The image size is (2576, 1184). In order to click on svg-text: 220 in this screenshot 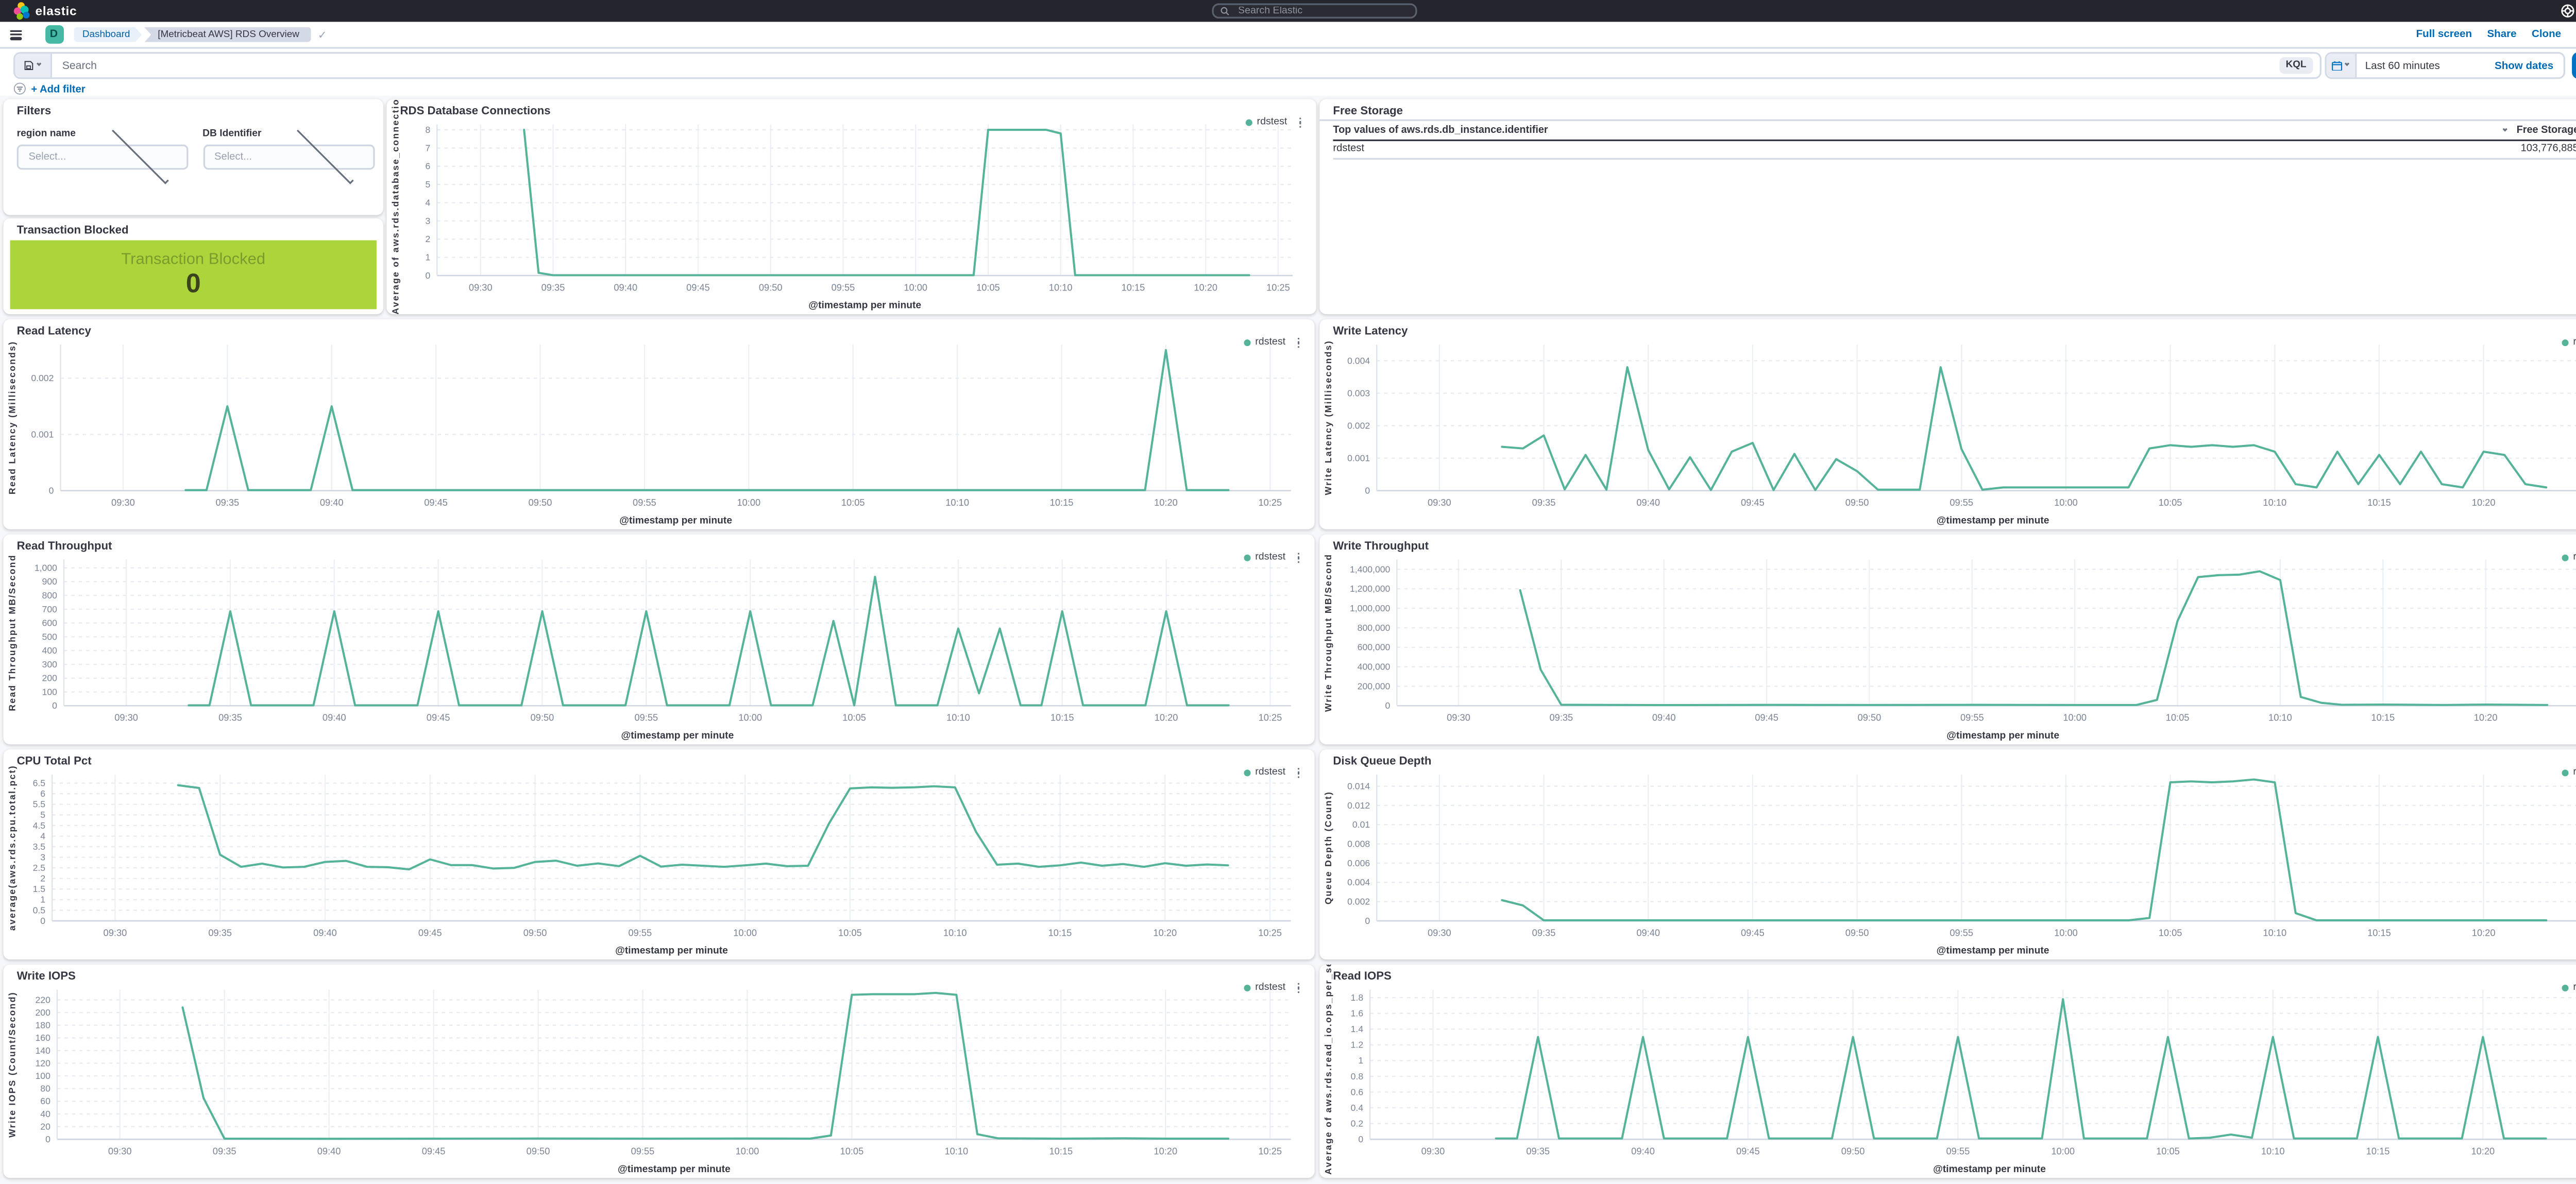, I will do `click(43, 999)`.